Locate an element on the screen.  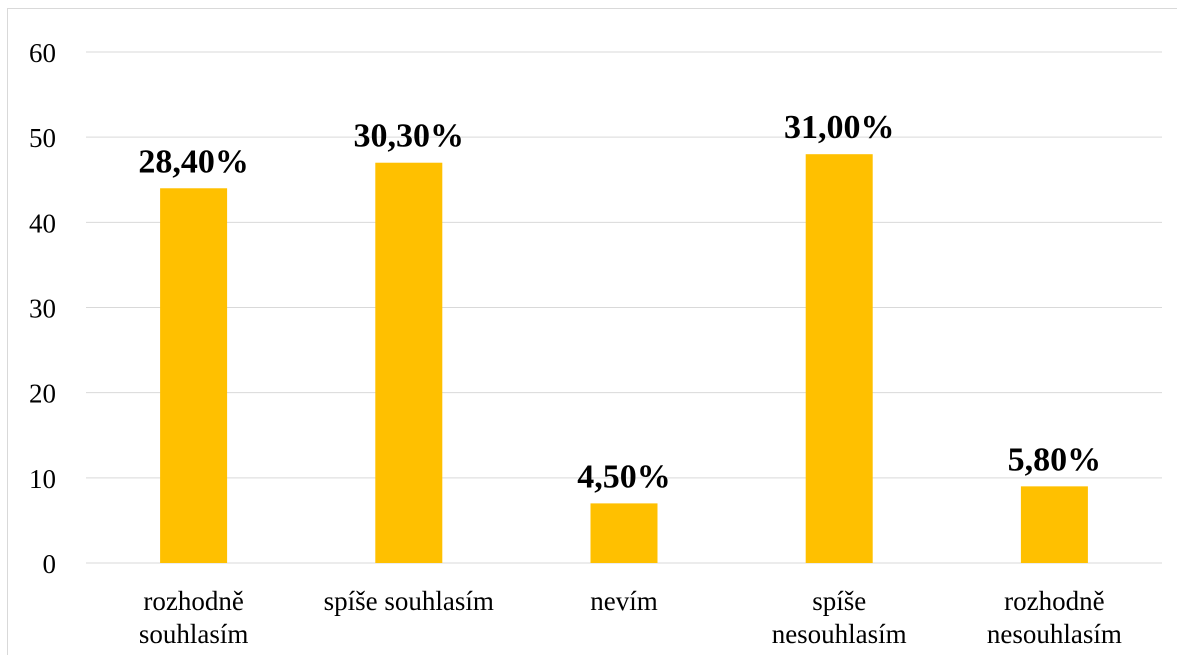
y-tick-label: 60 is located at coordinates (42, 53).